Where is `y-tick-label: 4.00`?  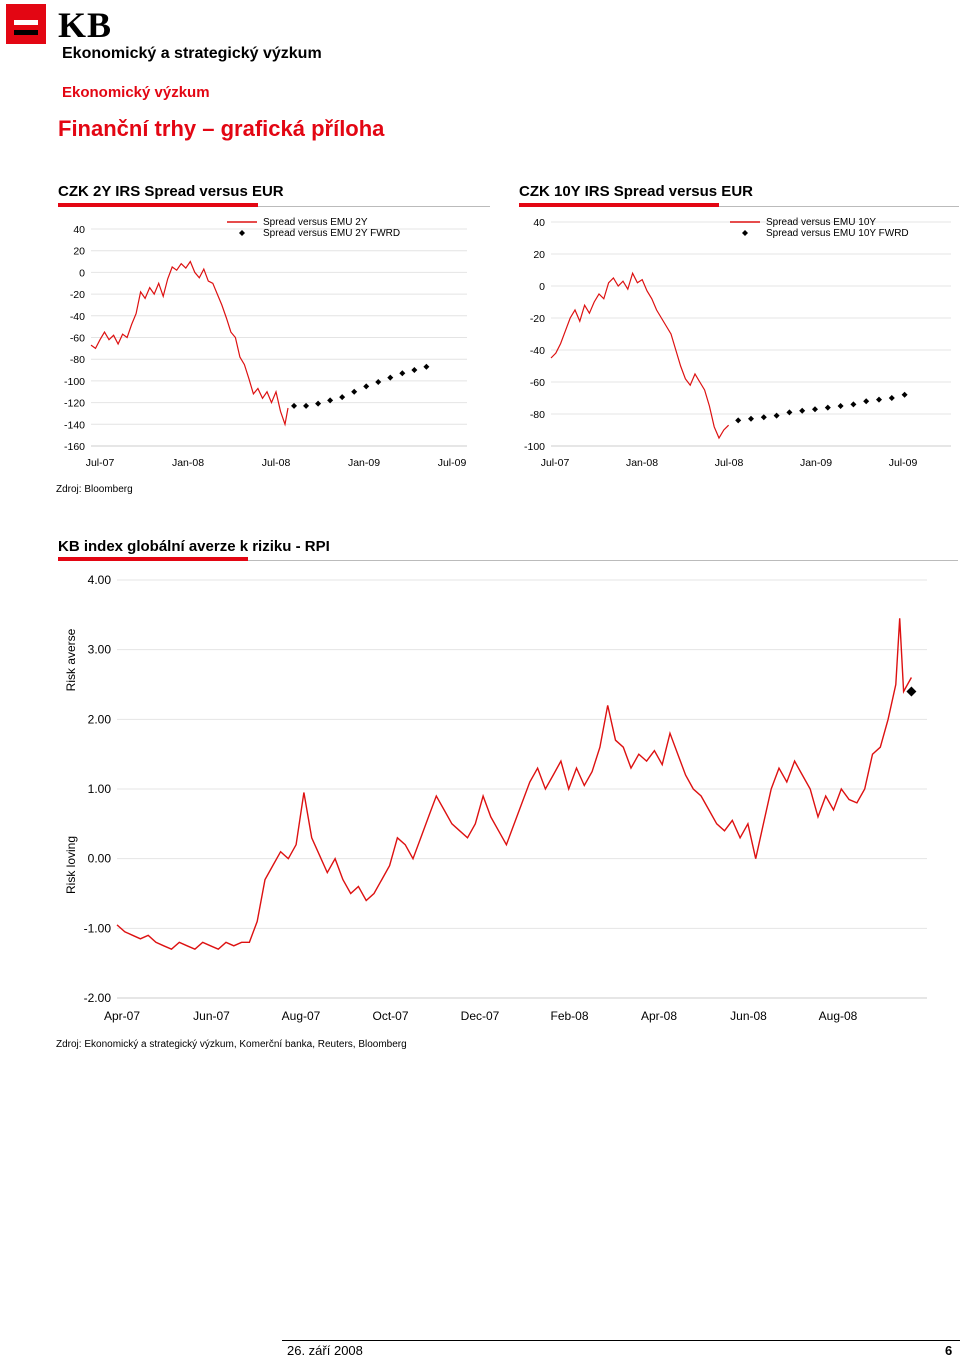
y-tick-label: 4.00 is located at coordinates (100, 580).